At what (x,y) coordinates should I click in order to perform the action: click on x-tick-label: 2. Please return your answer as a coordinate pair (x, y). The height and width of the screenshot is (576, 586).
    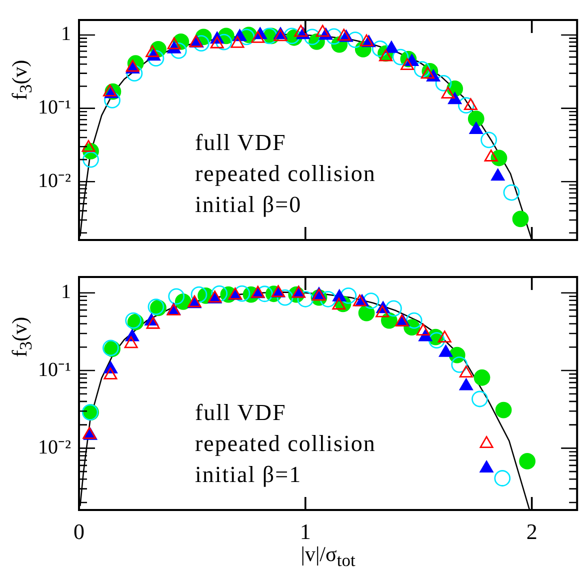
    Looking at the image, I should click on (532, 531).